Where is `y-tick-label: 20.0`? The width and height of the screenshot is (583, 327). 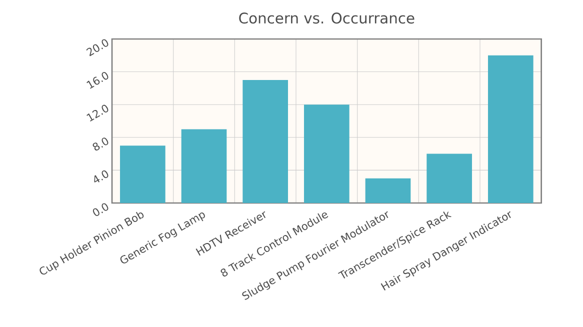 y-tick-label: 20.0 is located at coordinates (97, 47).